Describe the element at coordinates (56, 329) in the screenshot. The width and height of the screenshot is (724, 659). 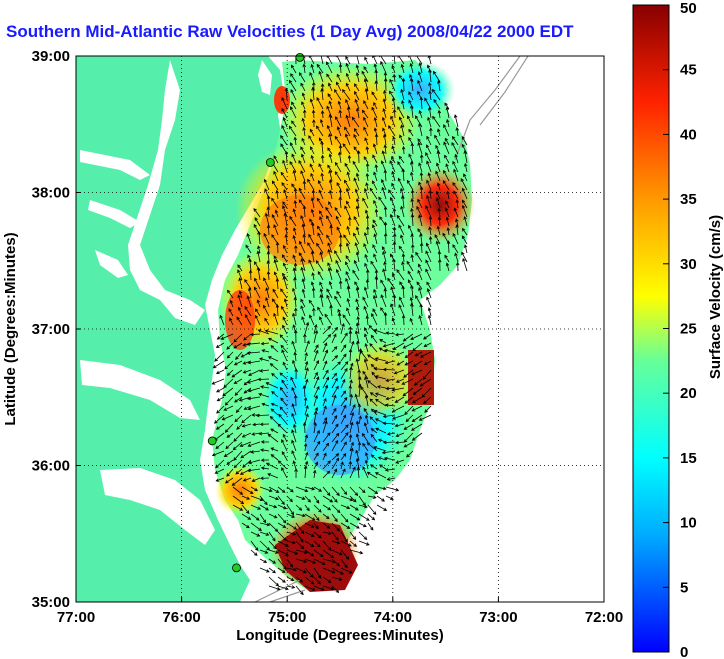
I see `y-axis-ticks: 35:00 36:00 37:00 38:00 39:00` at that location.